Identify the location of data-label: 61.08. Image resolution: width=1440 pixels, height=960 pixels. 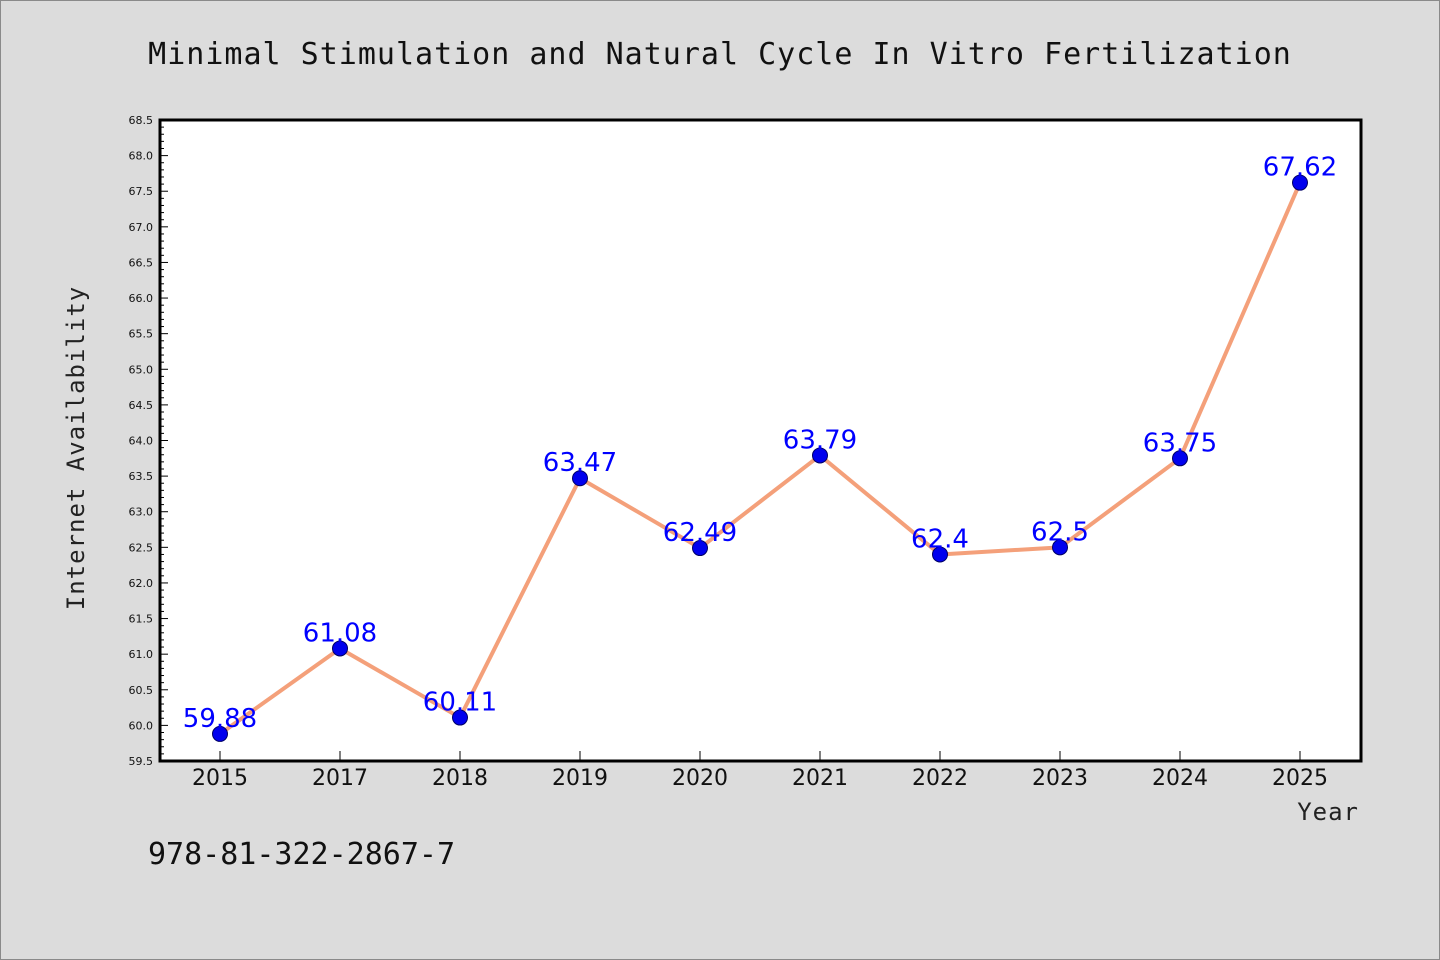
(340, 633).